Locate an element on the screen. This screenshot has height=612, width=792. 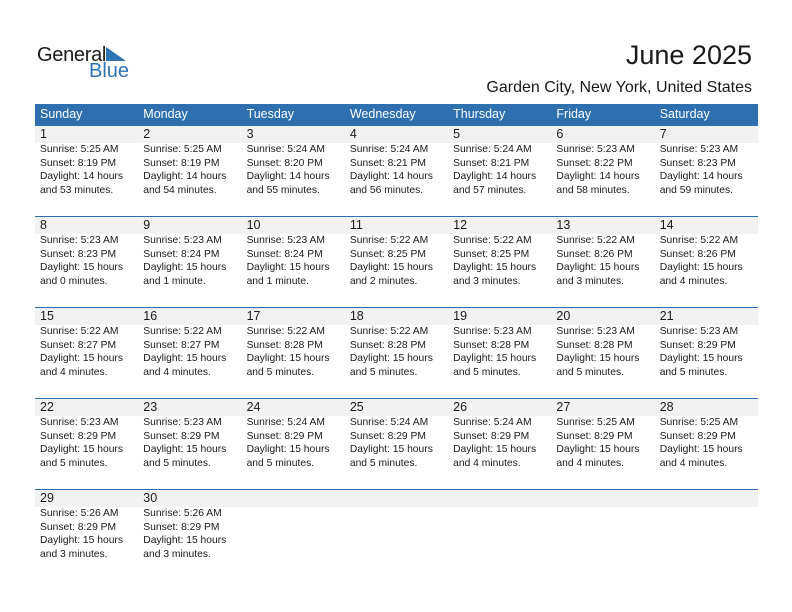
day-number: 28 is located at coordinates (666, 407).